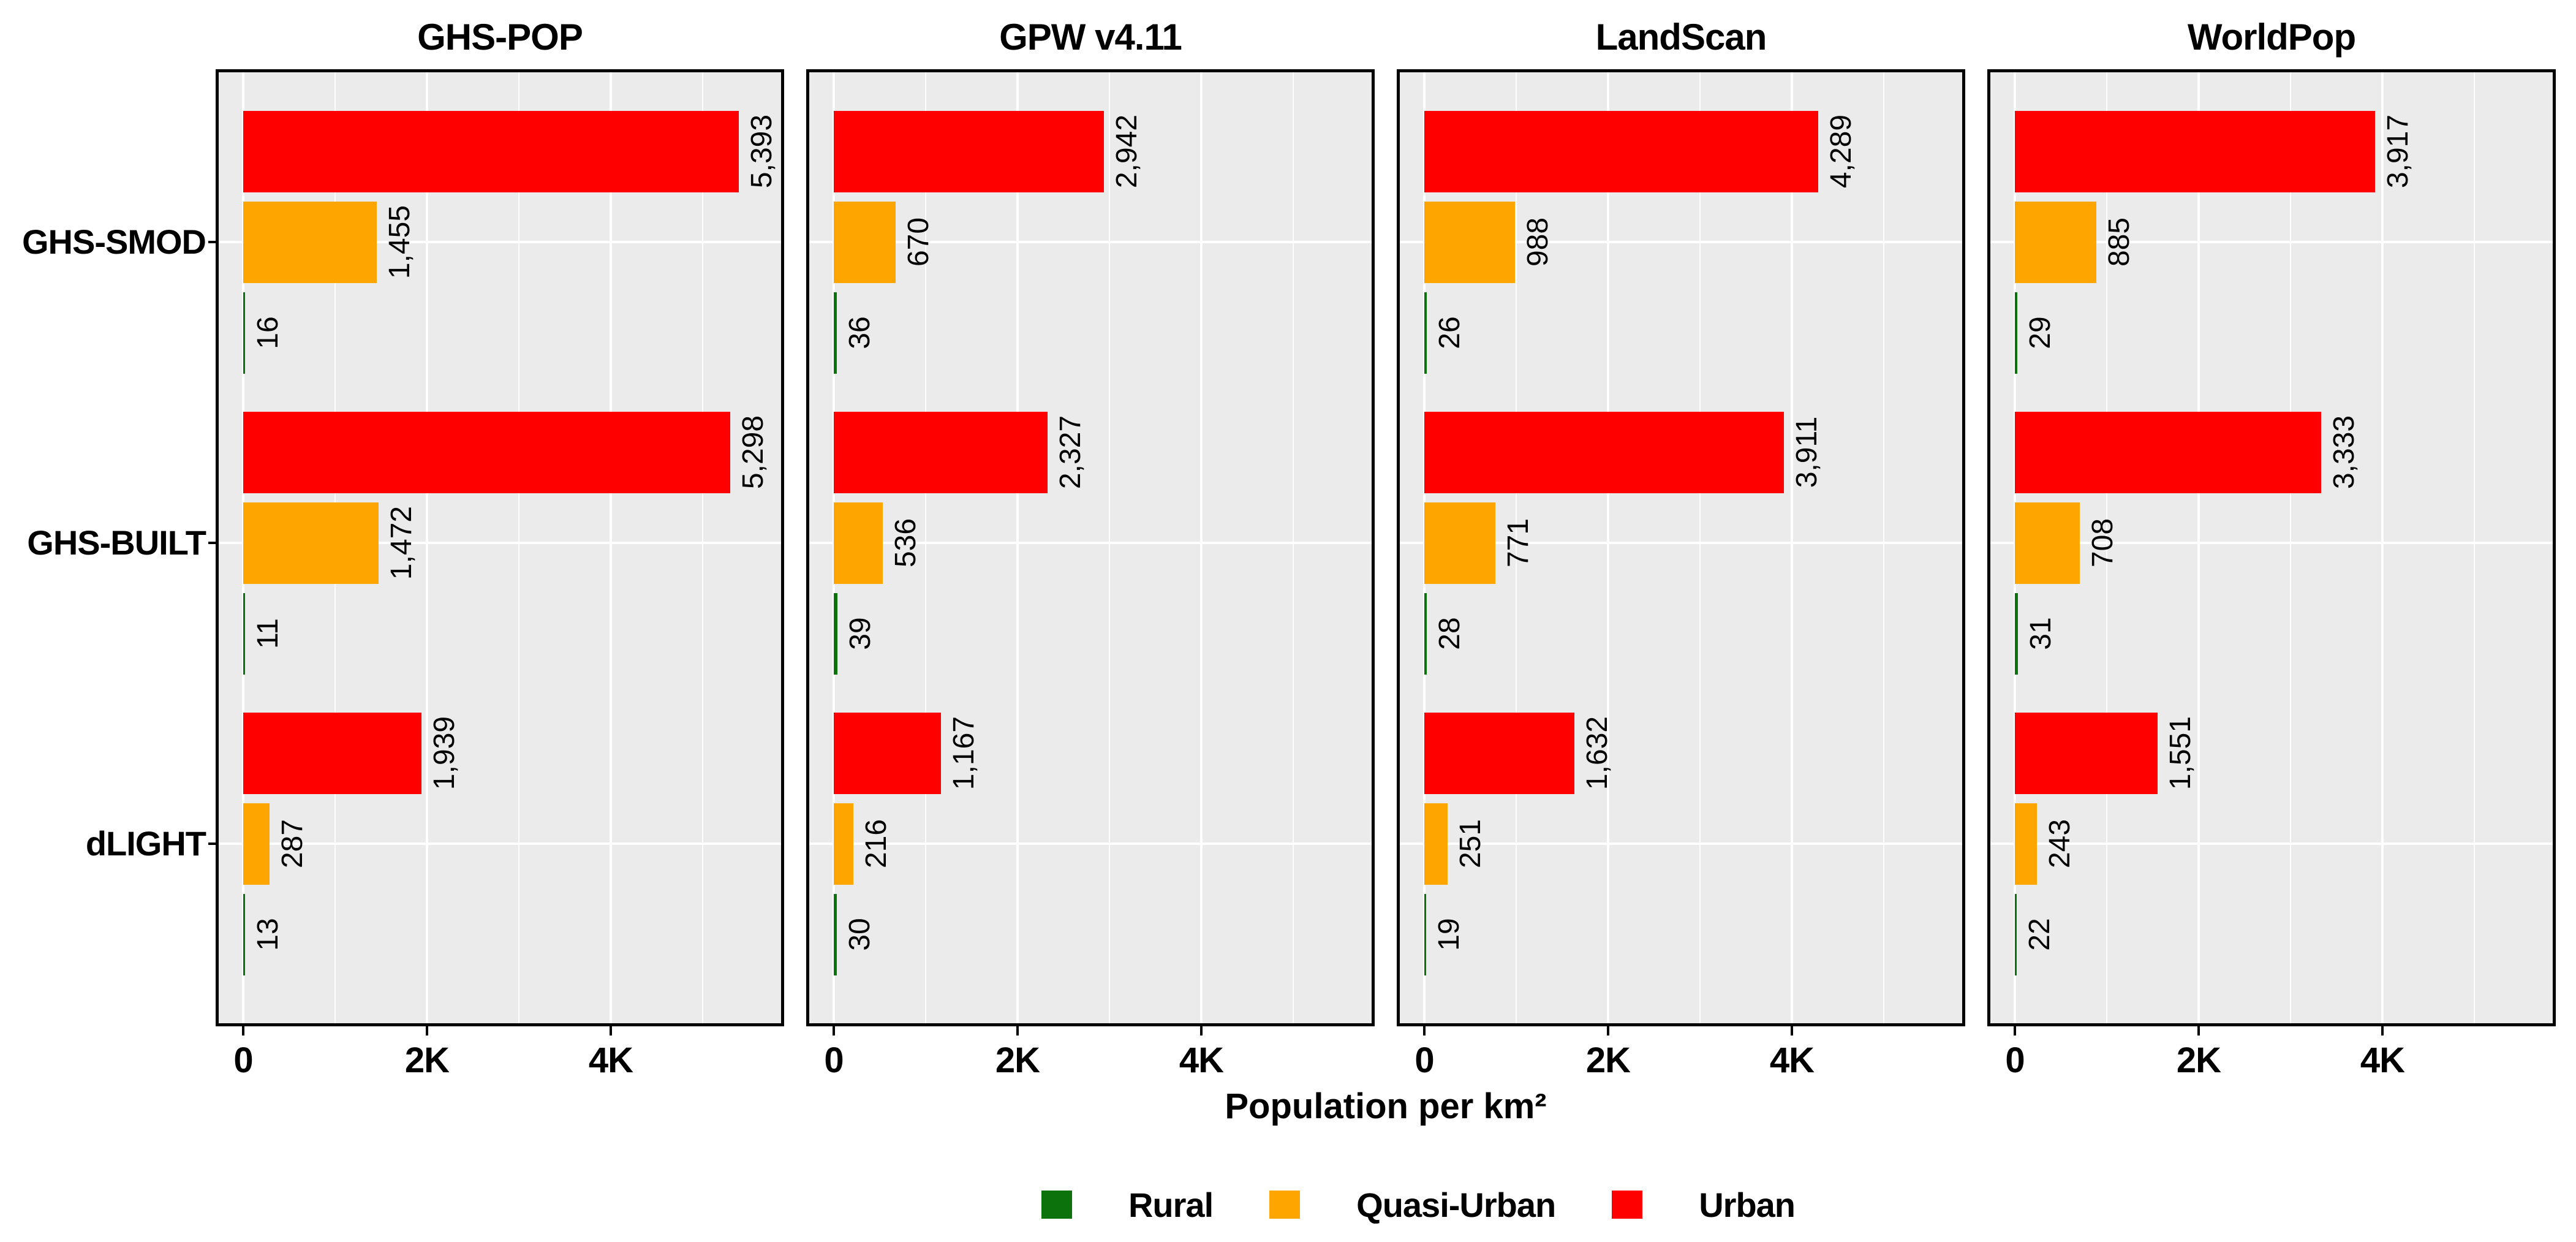 This screenshot has width=2576, height=1242. I want to click on facet-title: GPW v4.11, so click(1090, 37).